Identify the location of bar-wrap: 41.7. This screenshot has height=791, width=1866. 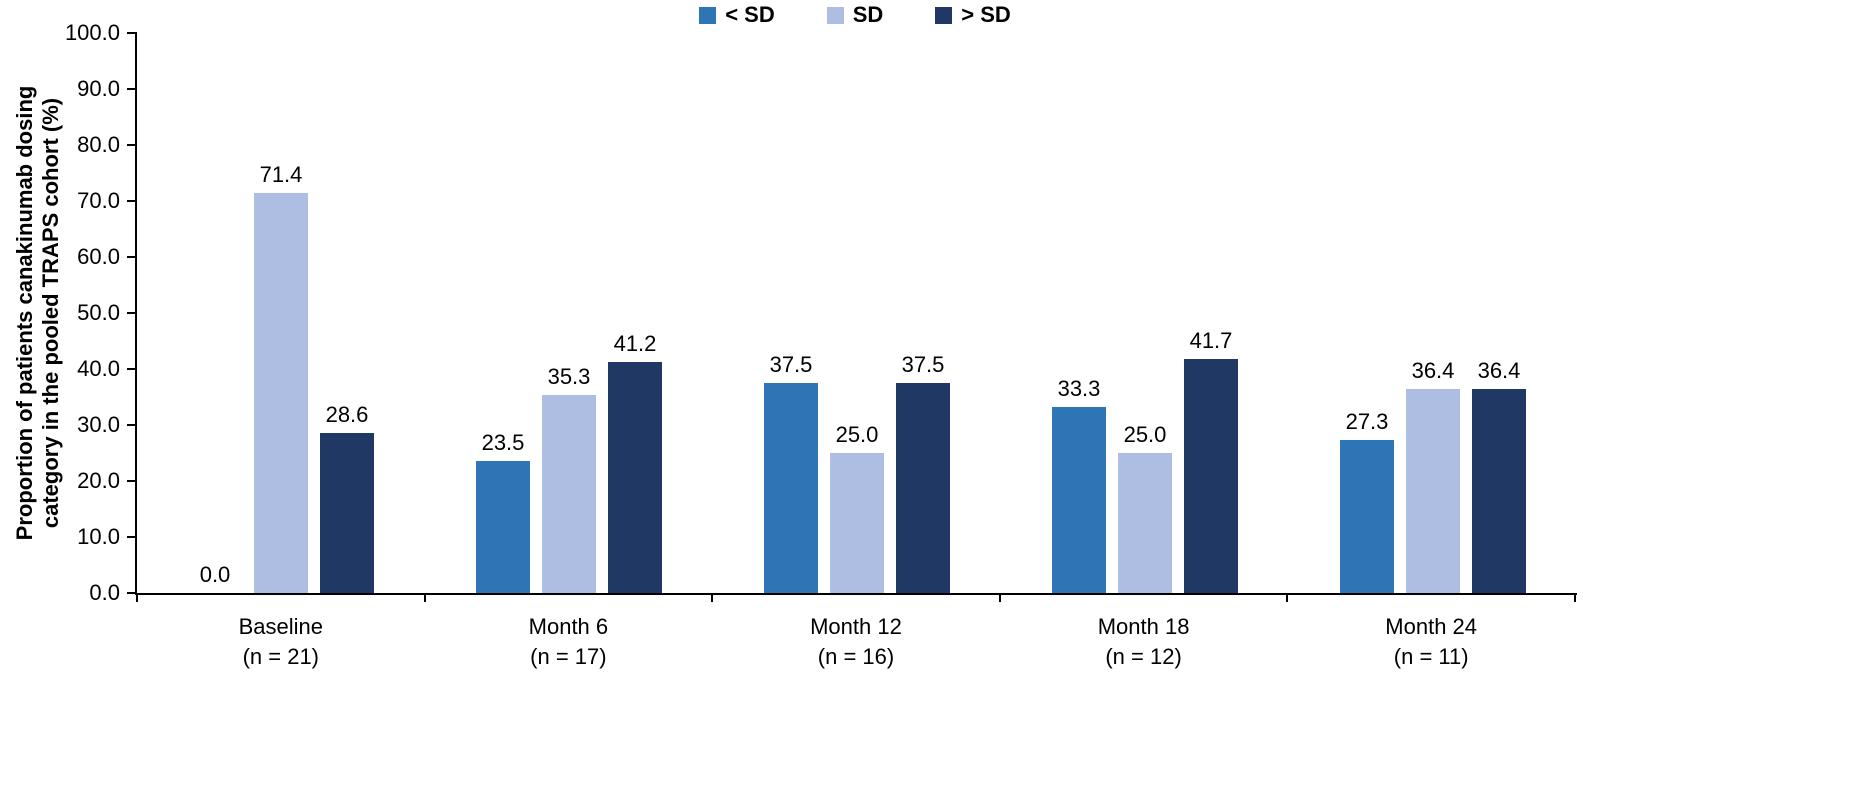
(1211, 313).